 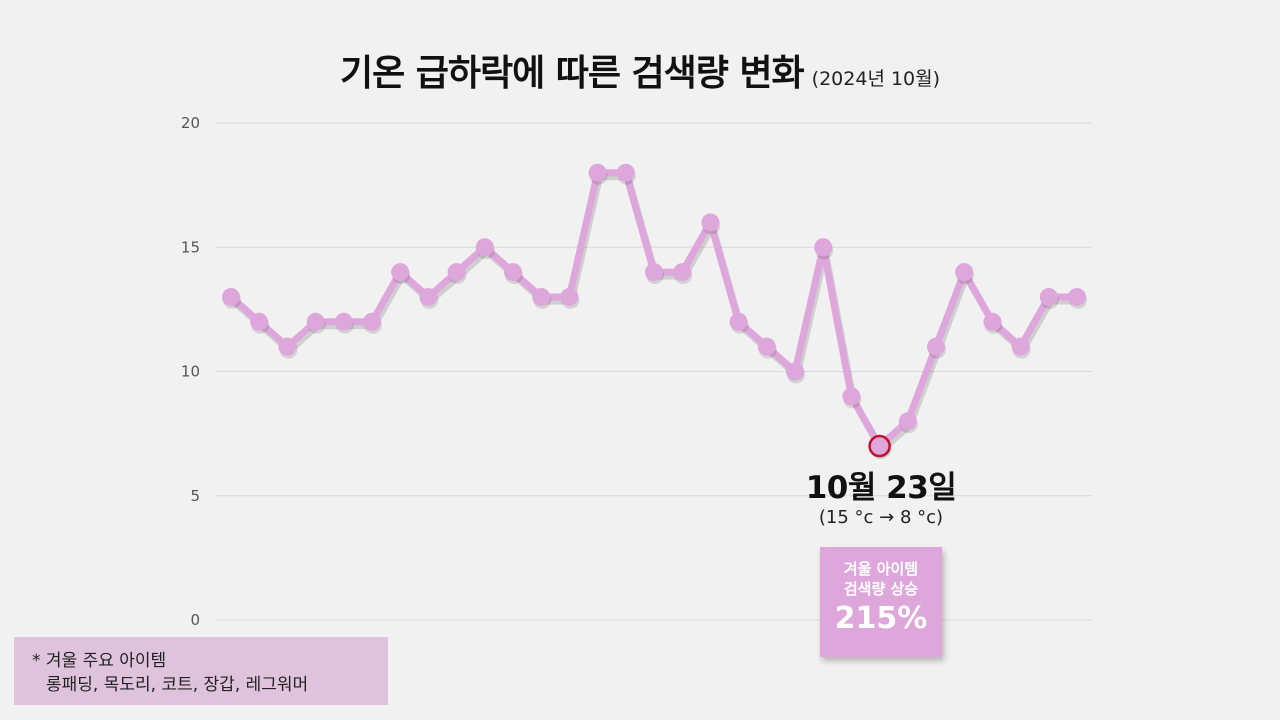 What do you see at coordinates (881, 488) in the screenshot?
I see `callout-date: 10월 23일` at bounding box center [881, 488].